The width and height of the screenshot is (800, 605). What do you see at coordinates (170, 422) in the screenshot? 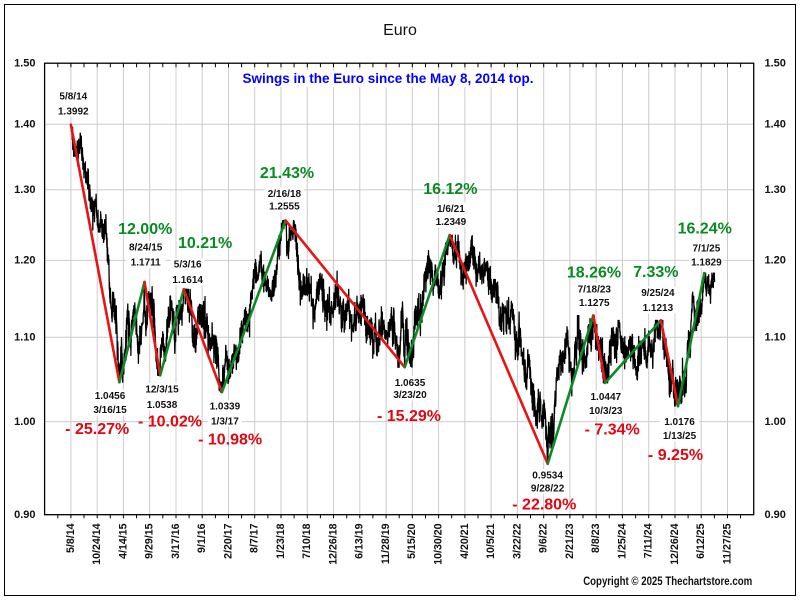
I see `svg-text: - 10.02%` at bounding box center [170, 422].